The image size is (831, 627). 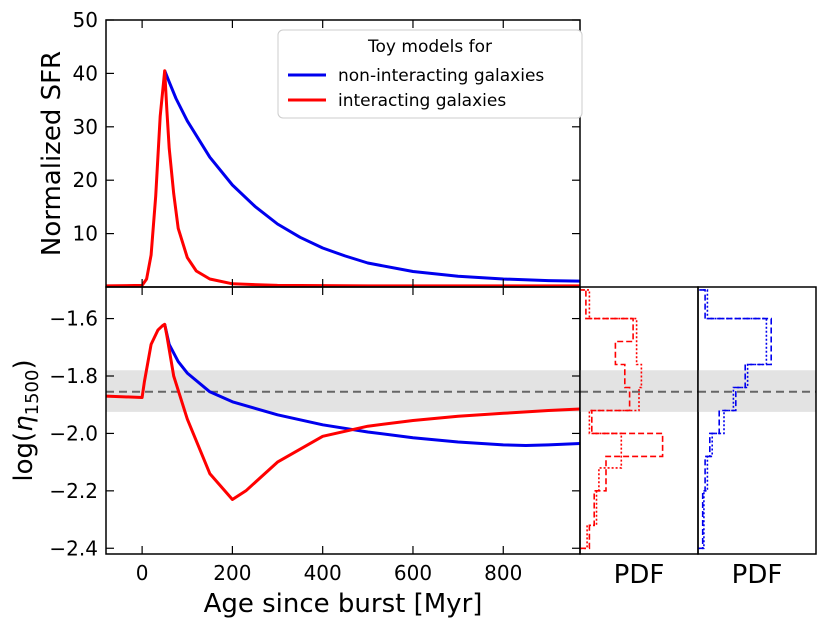 I want to click on y-tick-label: −1.8, so click(x=73, y=376).